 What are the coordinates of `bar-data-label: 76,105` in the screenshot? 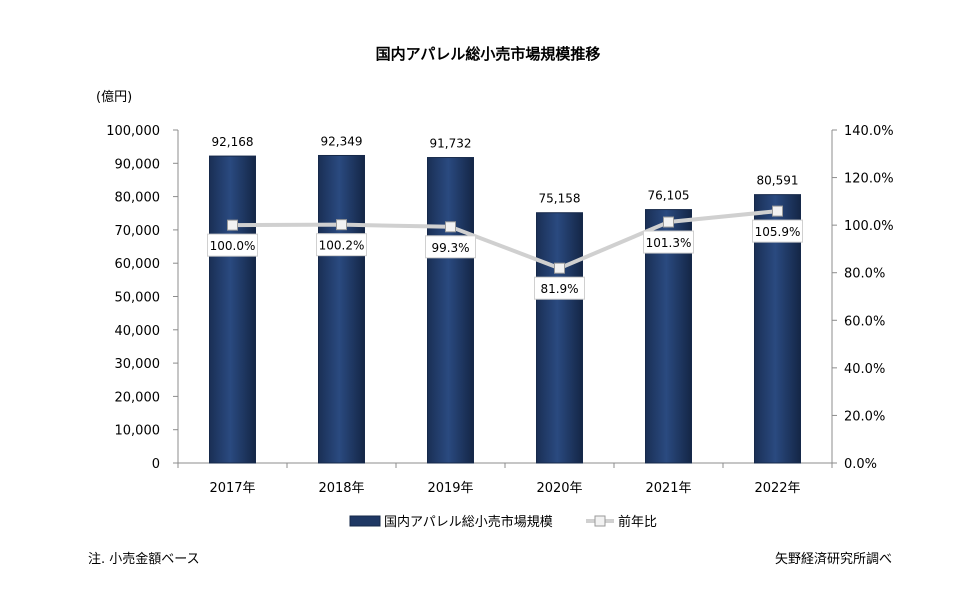 It's located at (669, 196).